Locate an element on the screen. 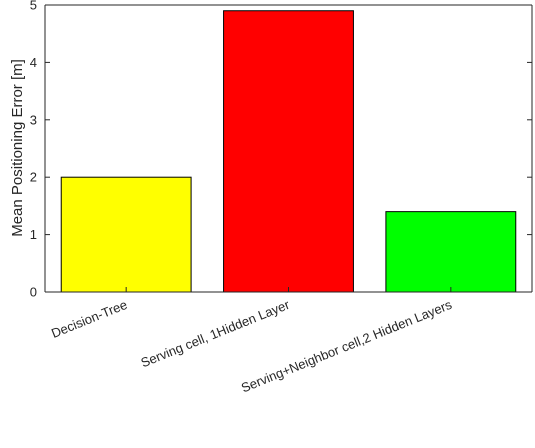 The image size is (535, 448). y-tick-label: 3 is located at coordinates (33, 119).